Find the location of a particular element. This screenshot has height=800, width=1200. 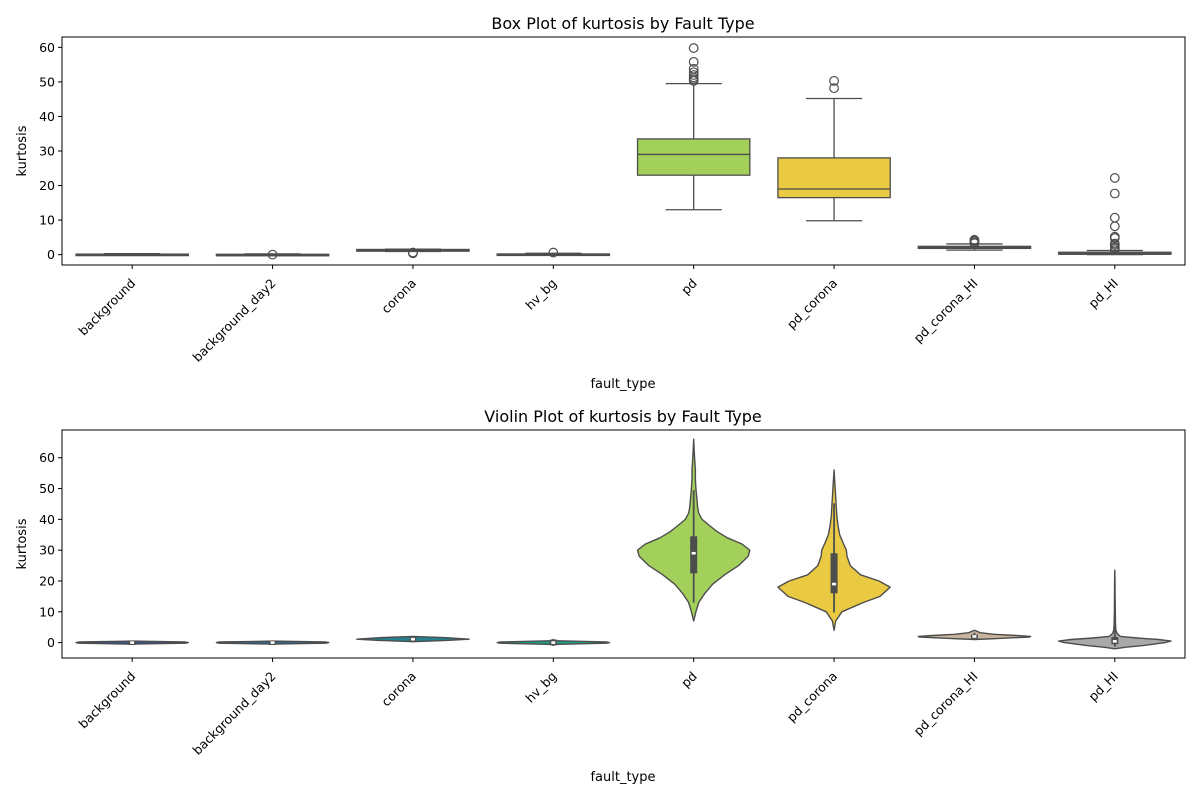

box-pd is located at coordinates (693, 127).